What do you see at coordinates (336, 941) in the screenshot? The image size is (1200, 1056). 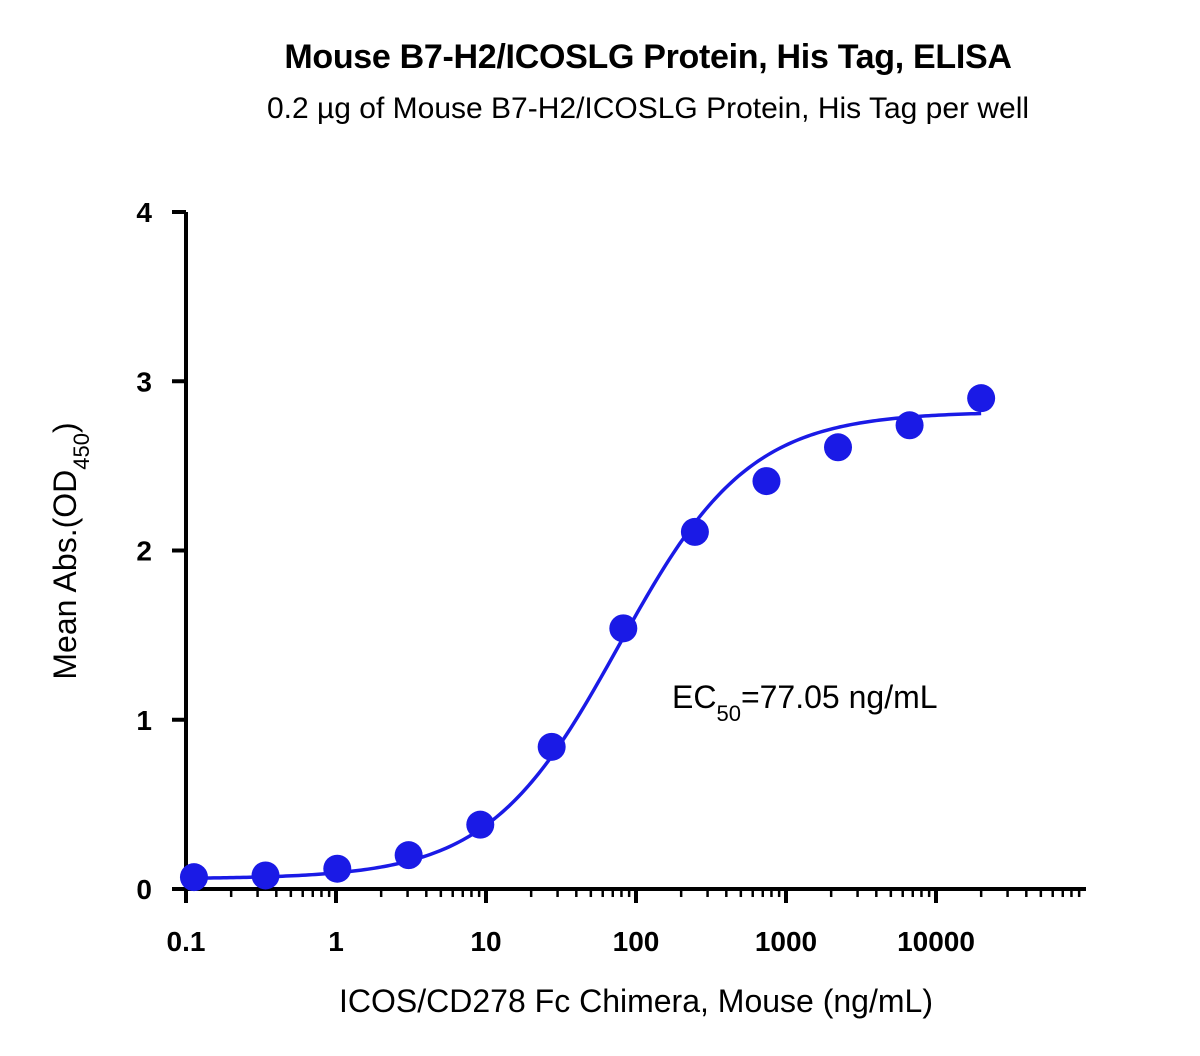 I see `x-tick-label: 1` at bounding box center [336, 941].